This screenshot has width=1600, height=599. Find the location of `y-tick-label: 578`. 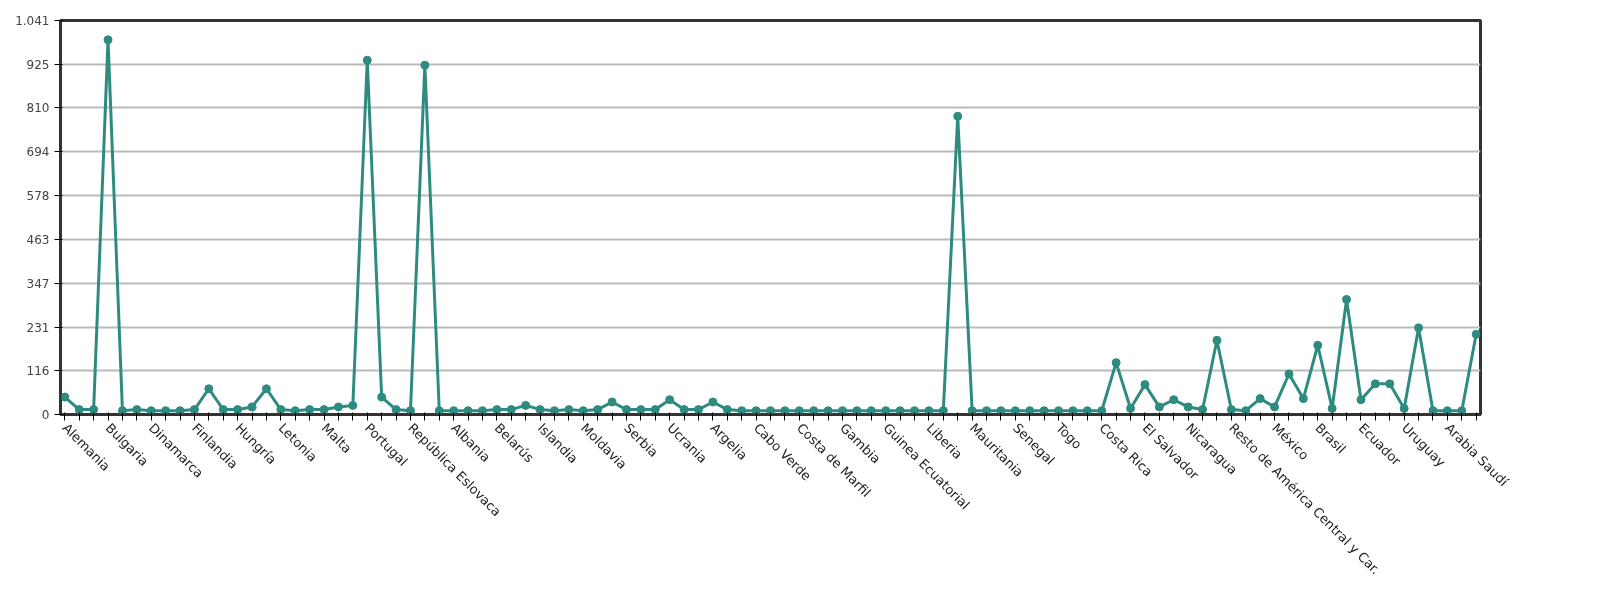

y-tick-label: 578 is located at coordinates (38, 196).